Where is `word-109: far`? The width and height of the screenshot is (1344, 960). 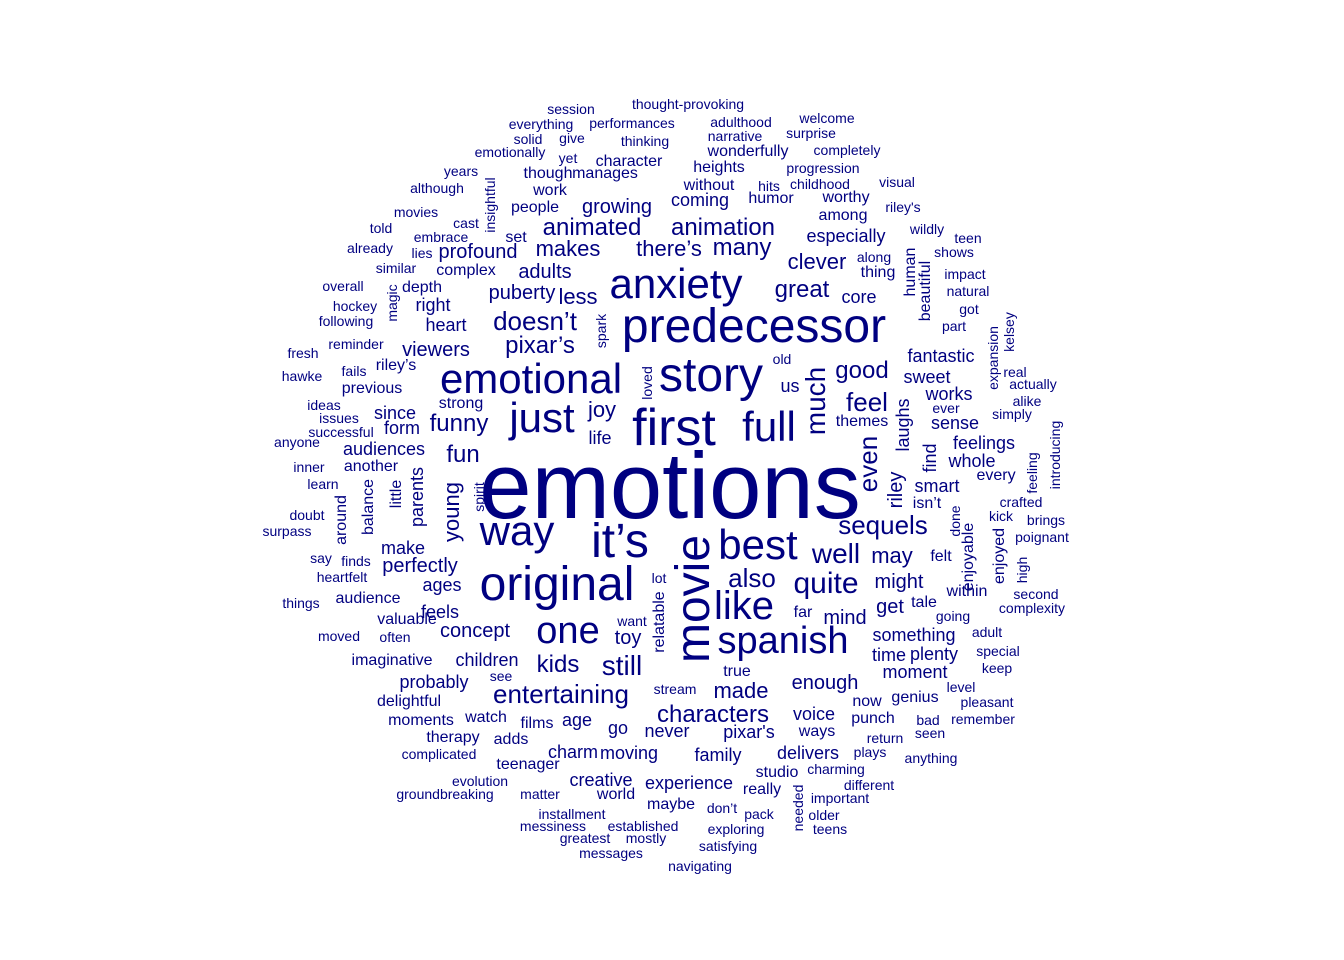
word-109: far is located at coordinates (803, 612).